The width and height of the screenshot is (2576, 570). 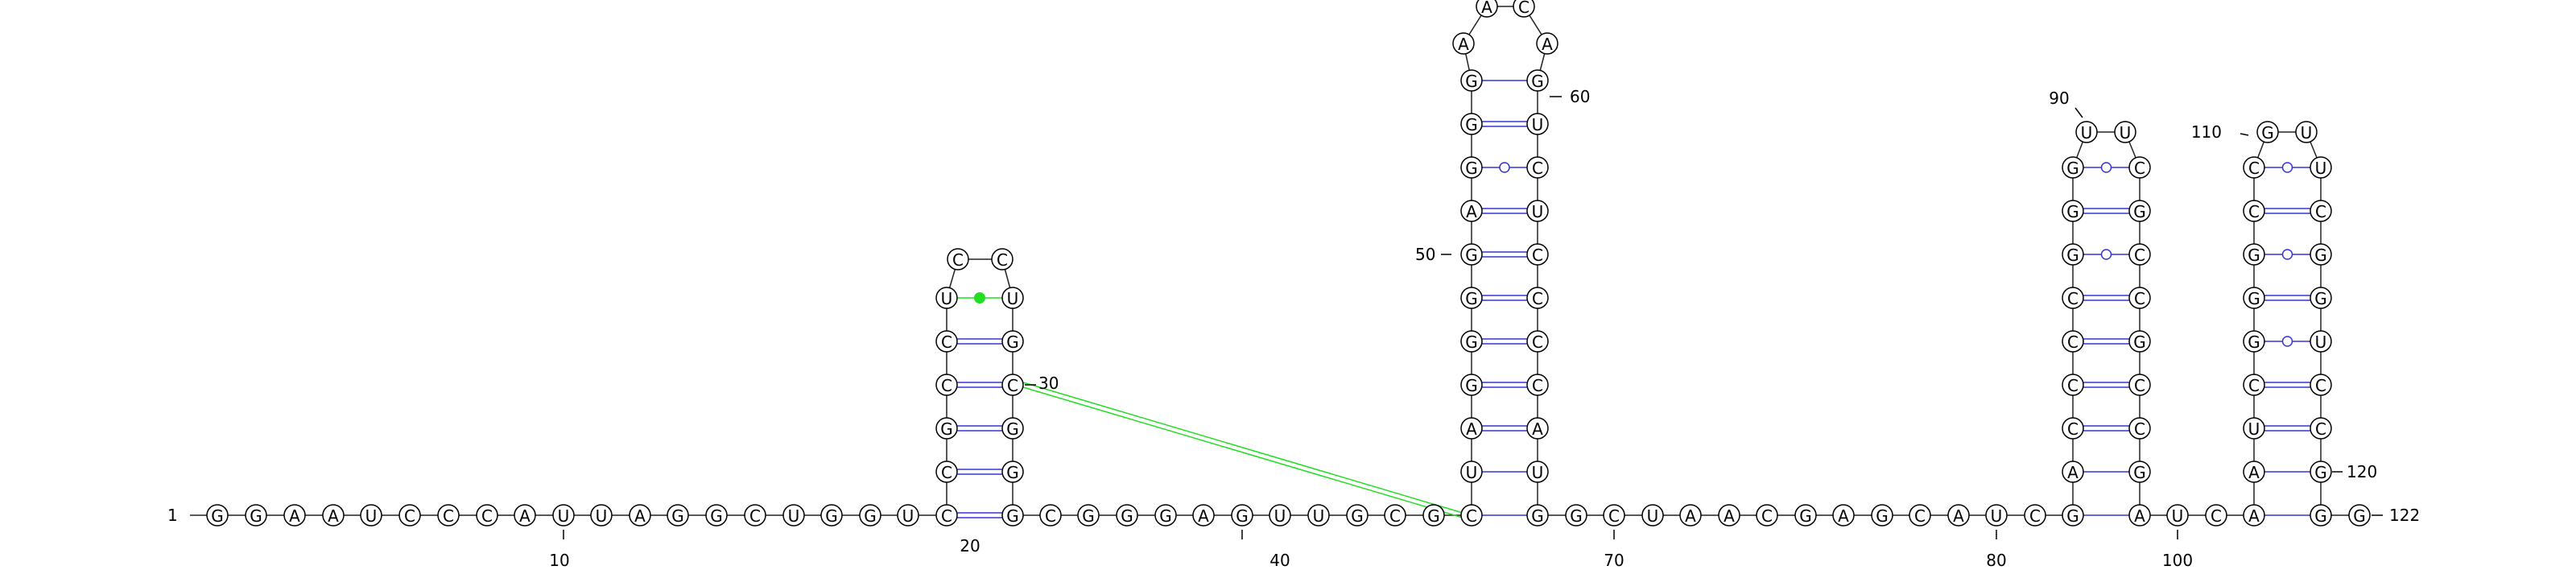 What do you see at coordinates (2362, 471) in the screenshot?
I see `nucleotide-number-label: 120` at bounding box center [2362, 471].